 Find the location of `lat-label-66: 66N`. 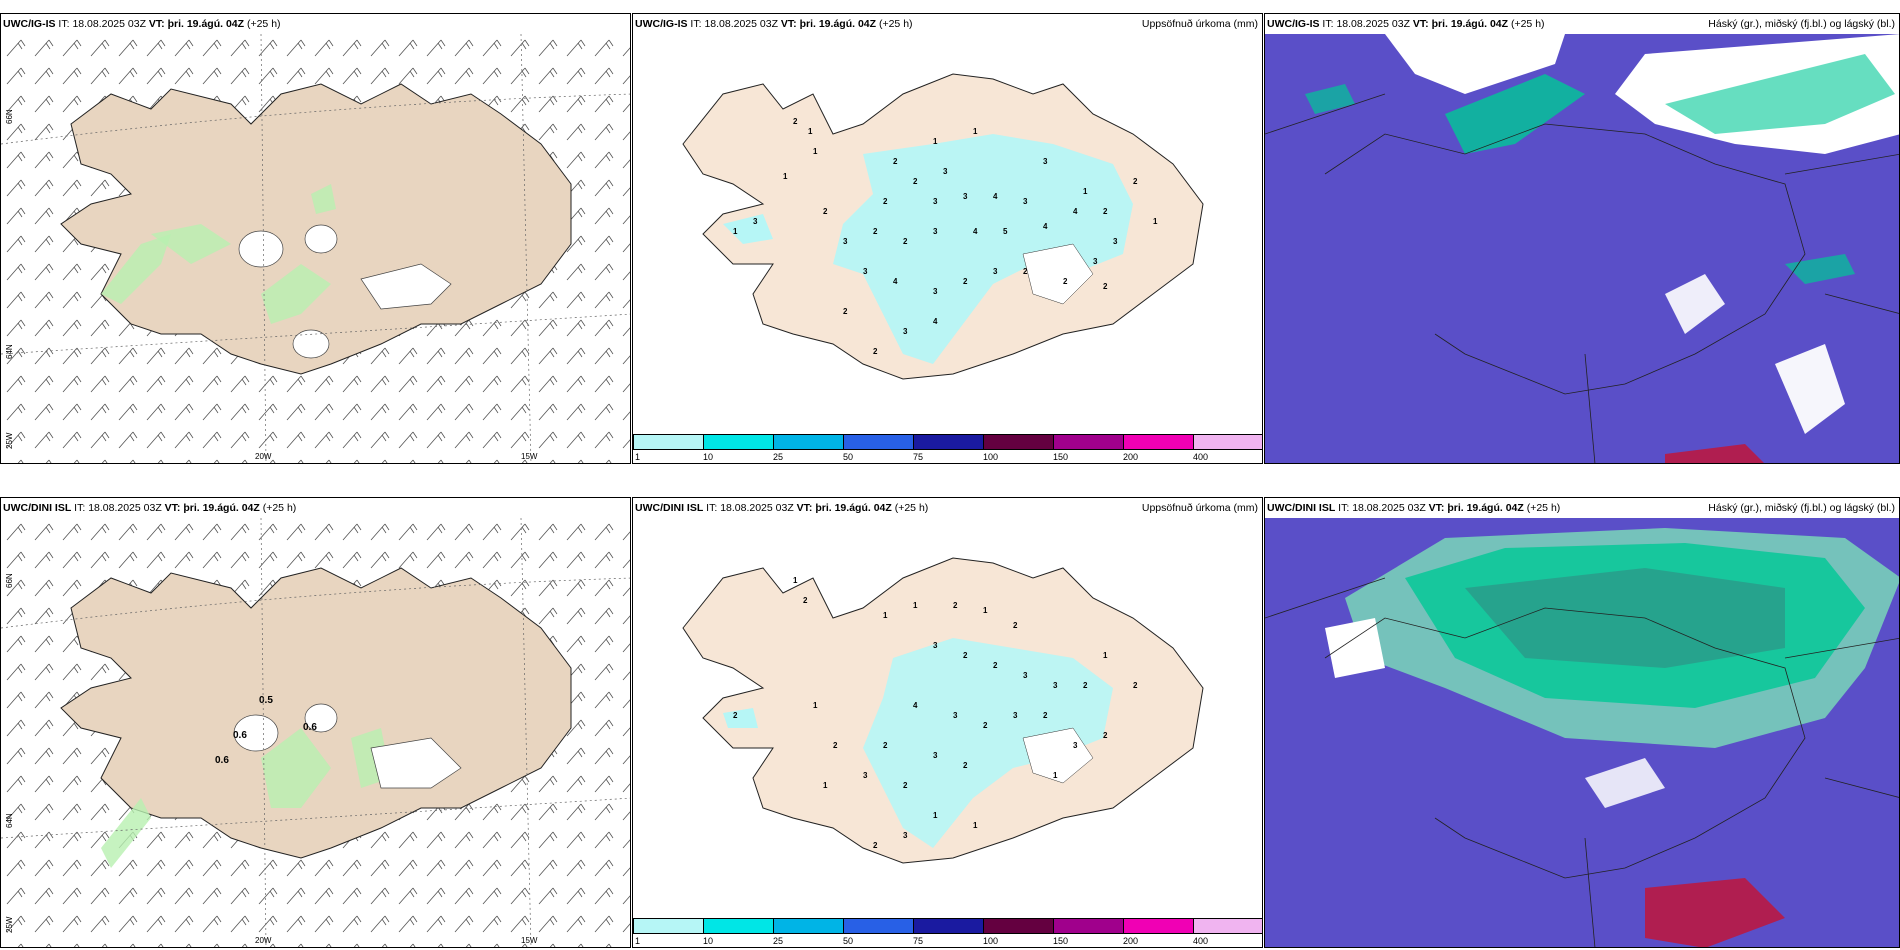

lat-label-66: 66N is located at coordinates (9, 580).